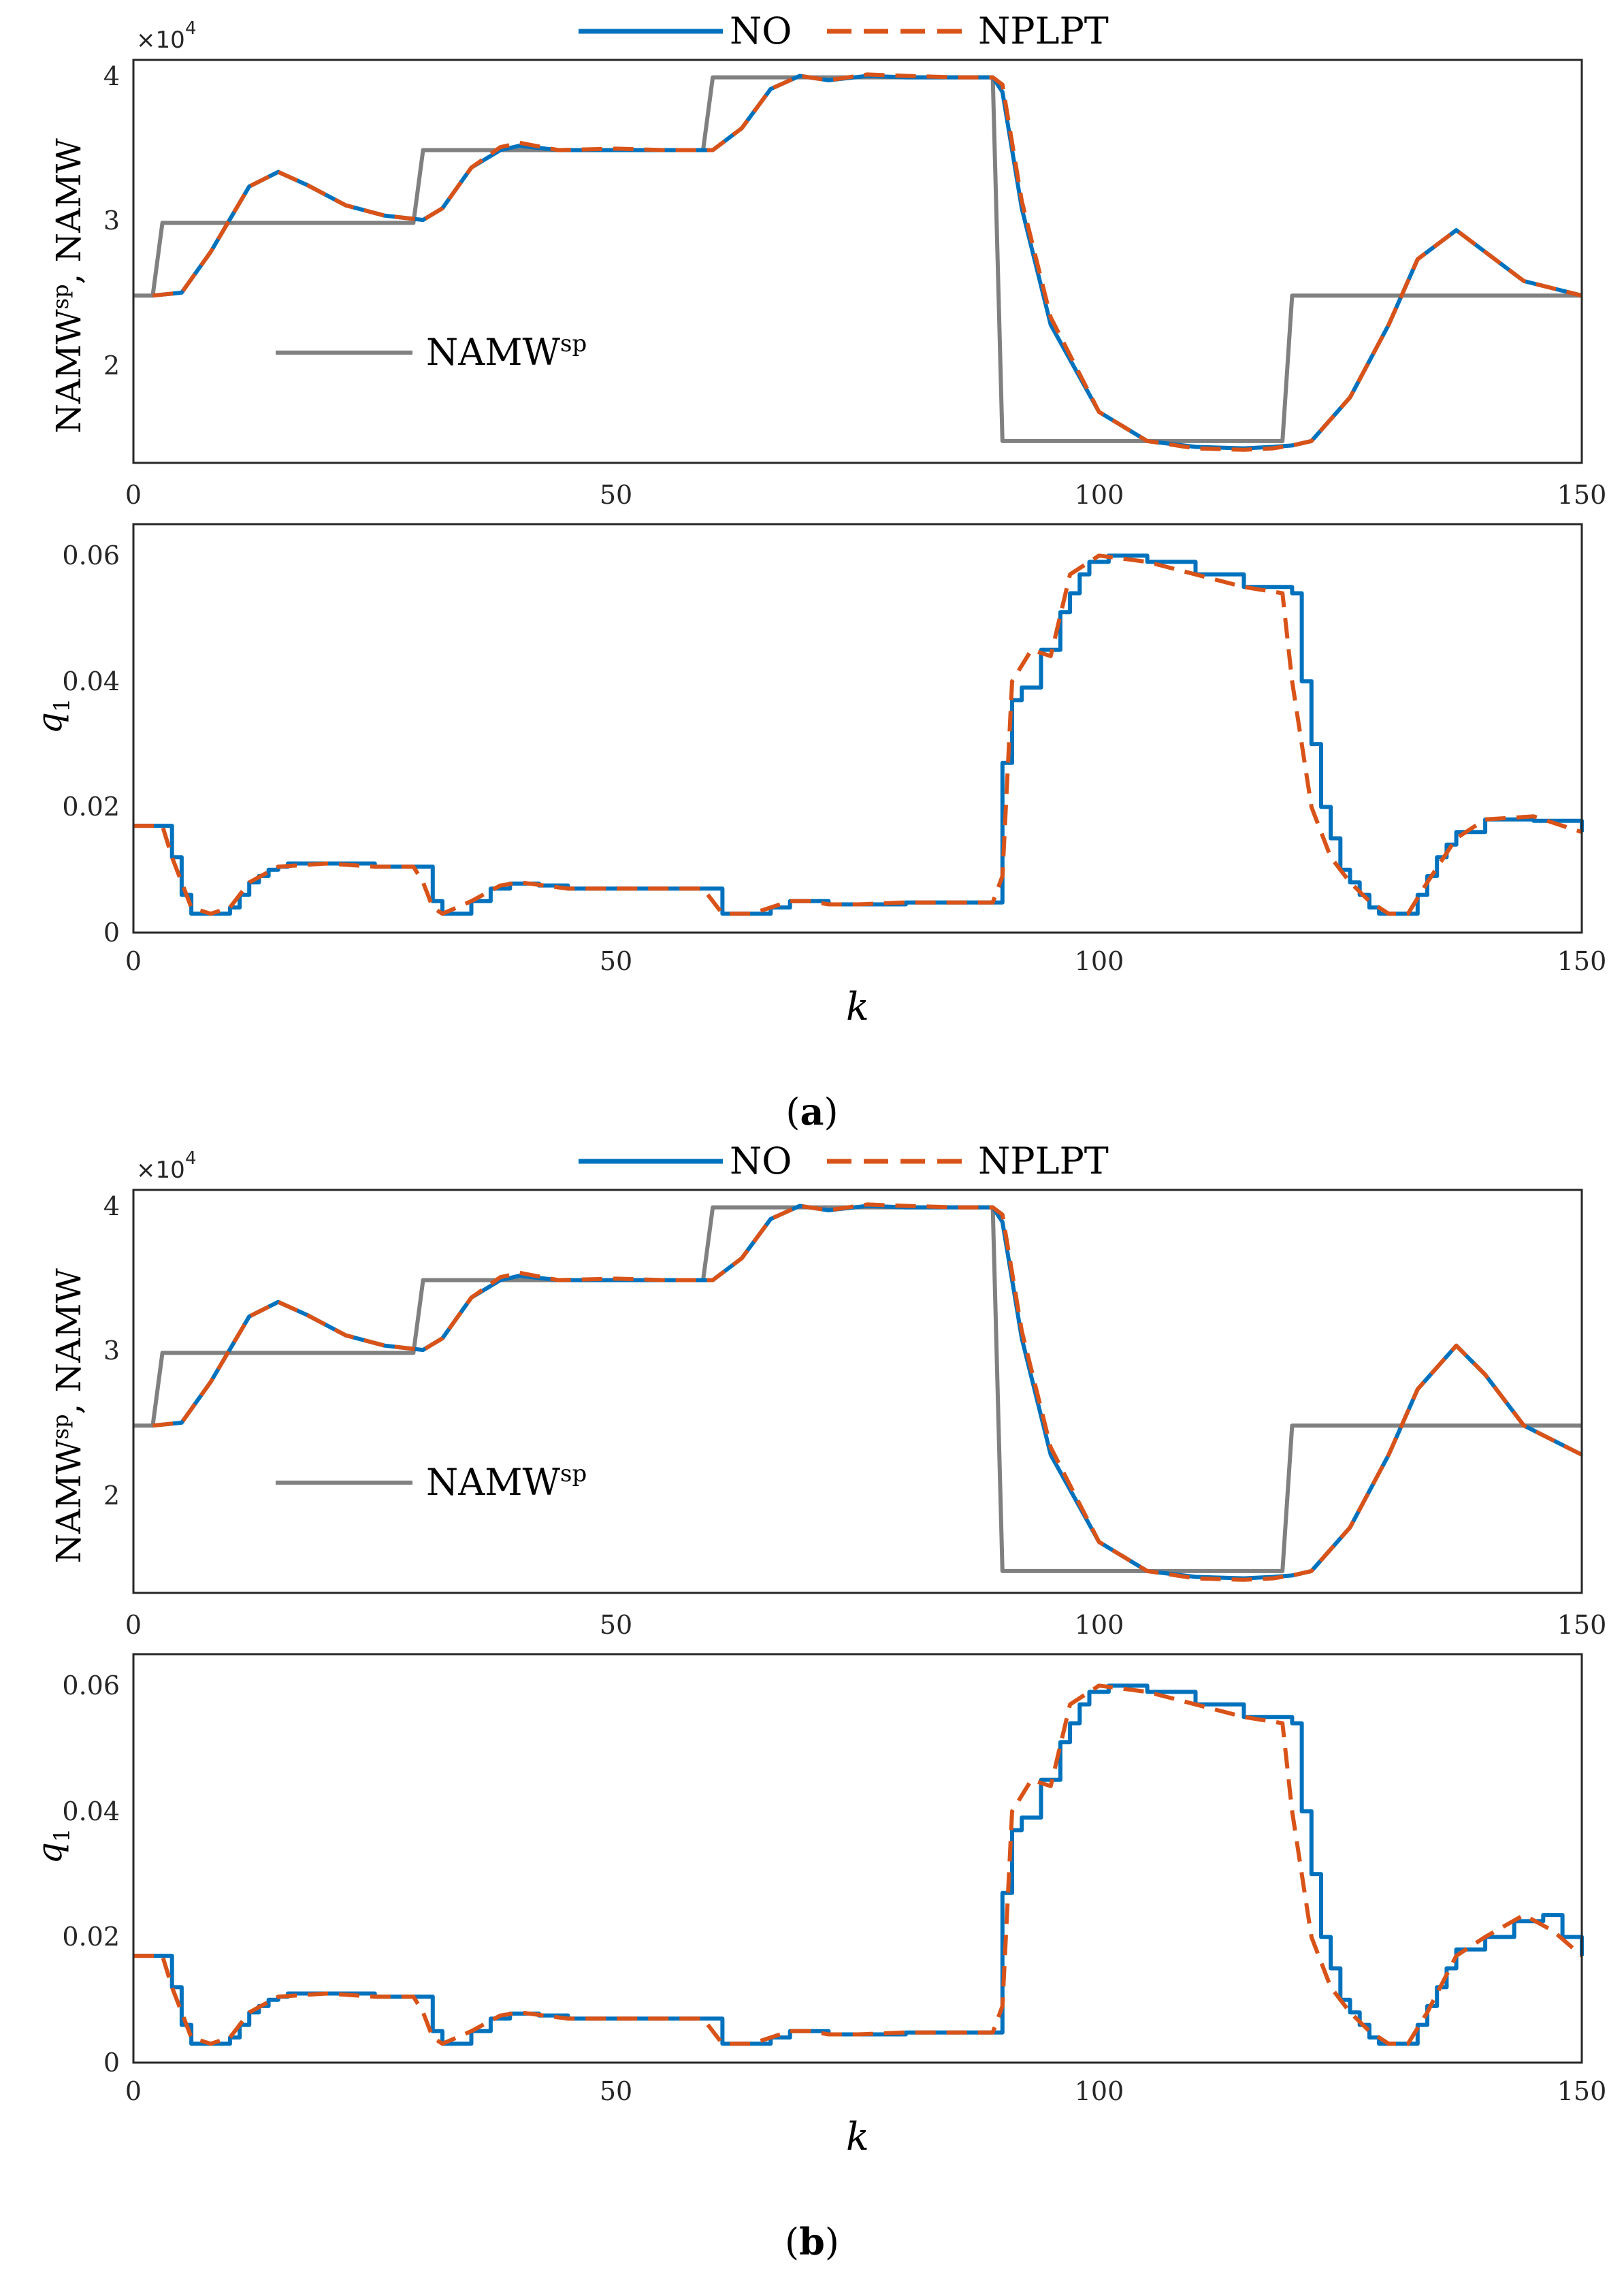 The width and height of the screenshot is (1624, 2275). I want to click on series-layer-a-bottom, so click(858, 735).